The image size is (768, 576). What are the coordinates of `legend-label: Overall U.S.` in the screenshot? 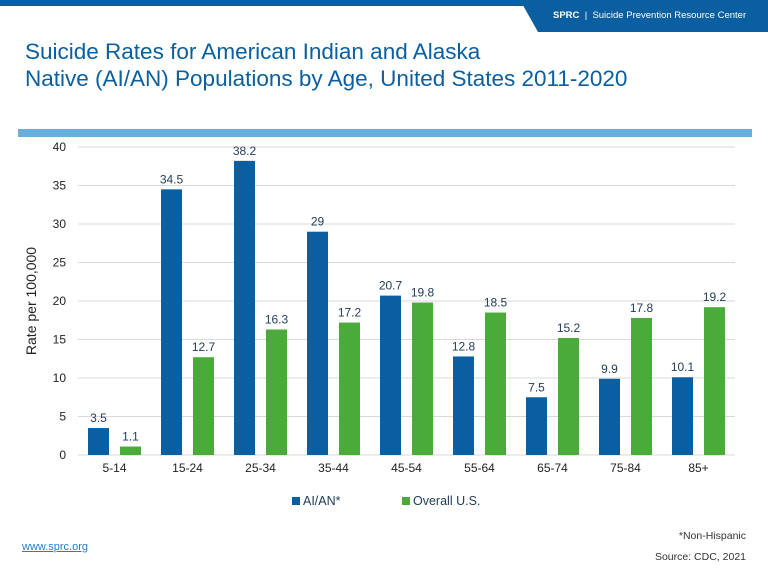 It's located at (446, 501).